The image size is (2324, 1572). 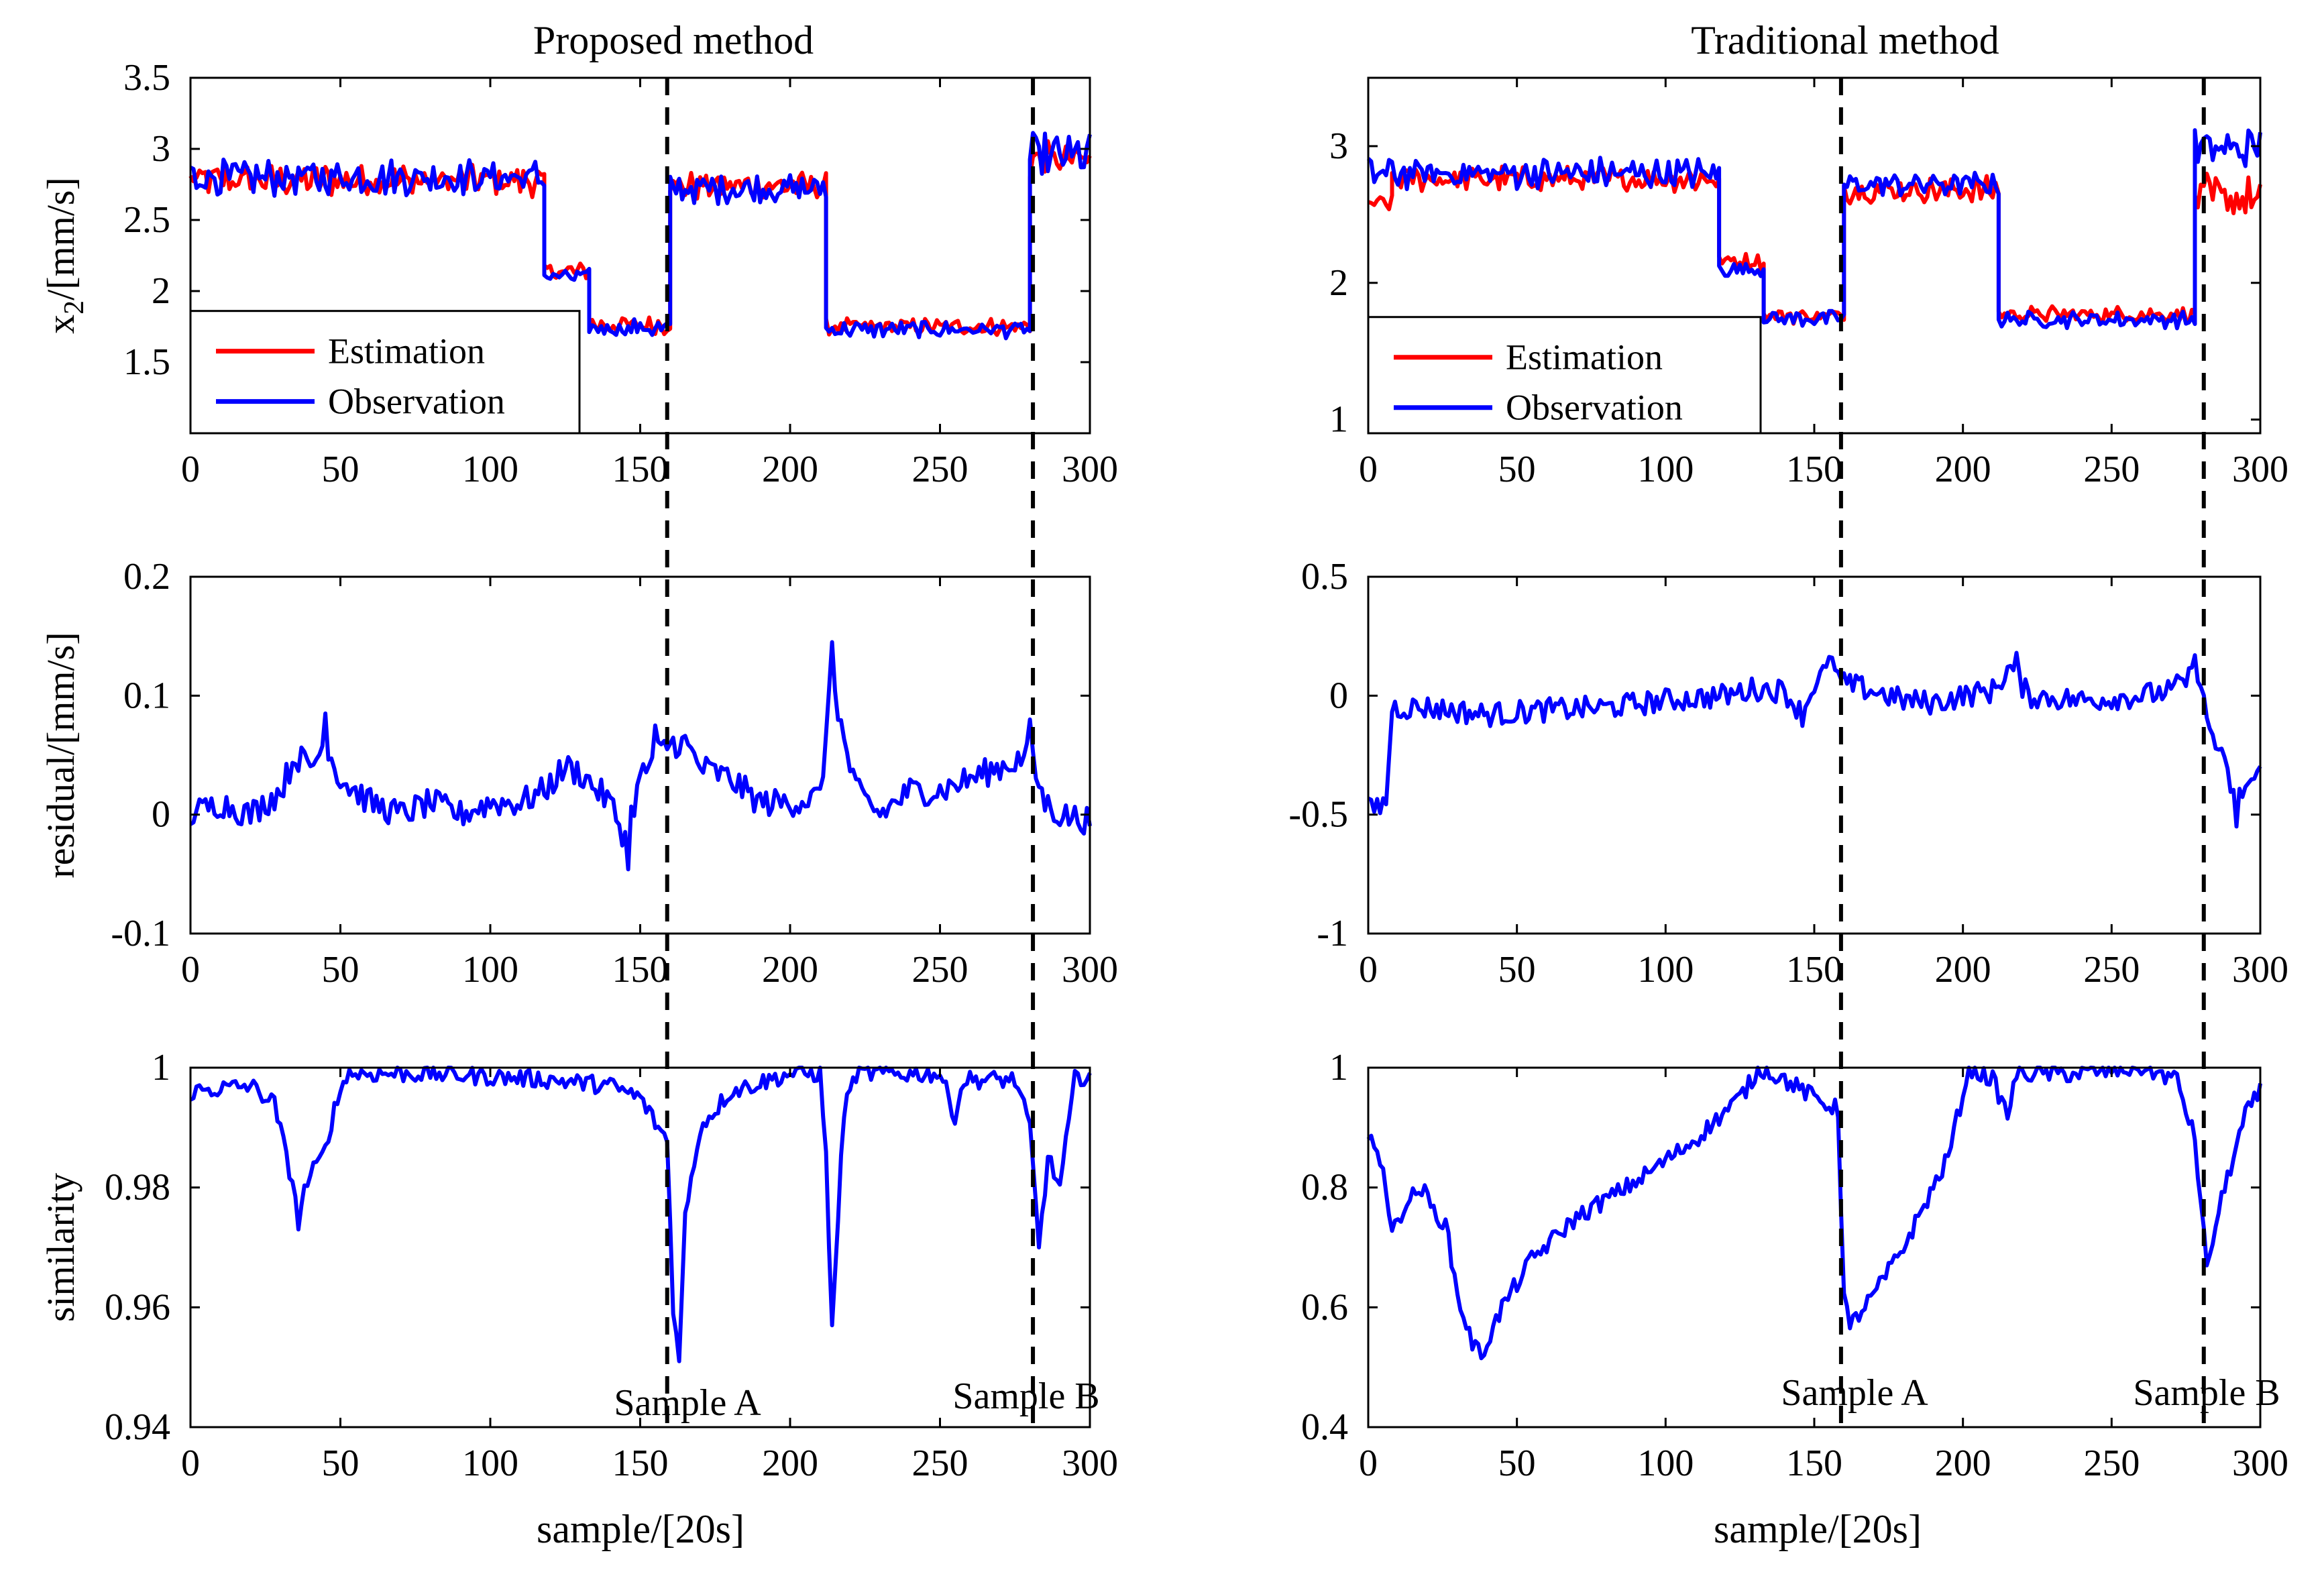 What do you see at coordinates (1818, 1529) in the screenshot?
I see `xlabel-right: sample/[20s]` at bounding box center [1818, 1529].